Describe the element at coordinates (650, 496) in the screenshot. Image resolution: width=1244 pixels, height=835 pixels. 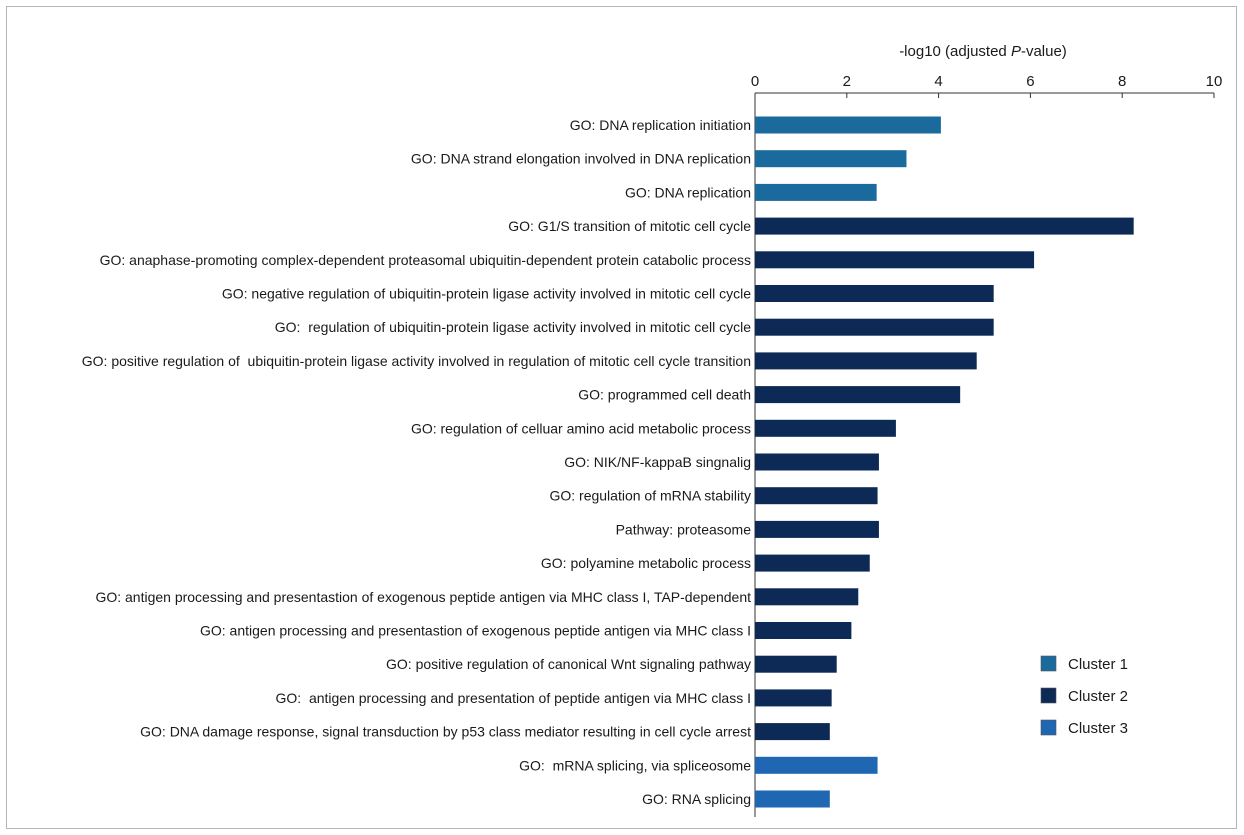
I see `category-label: GO: regulation of mRNA stability` at that location.